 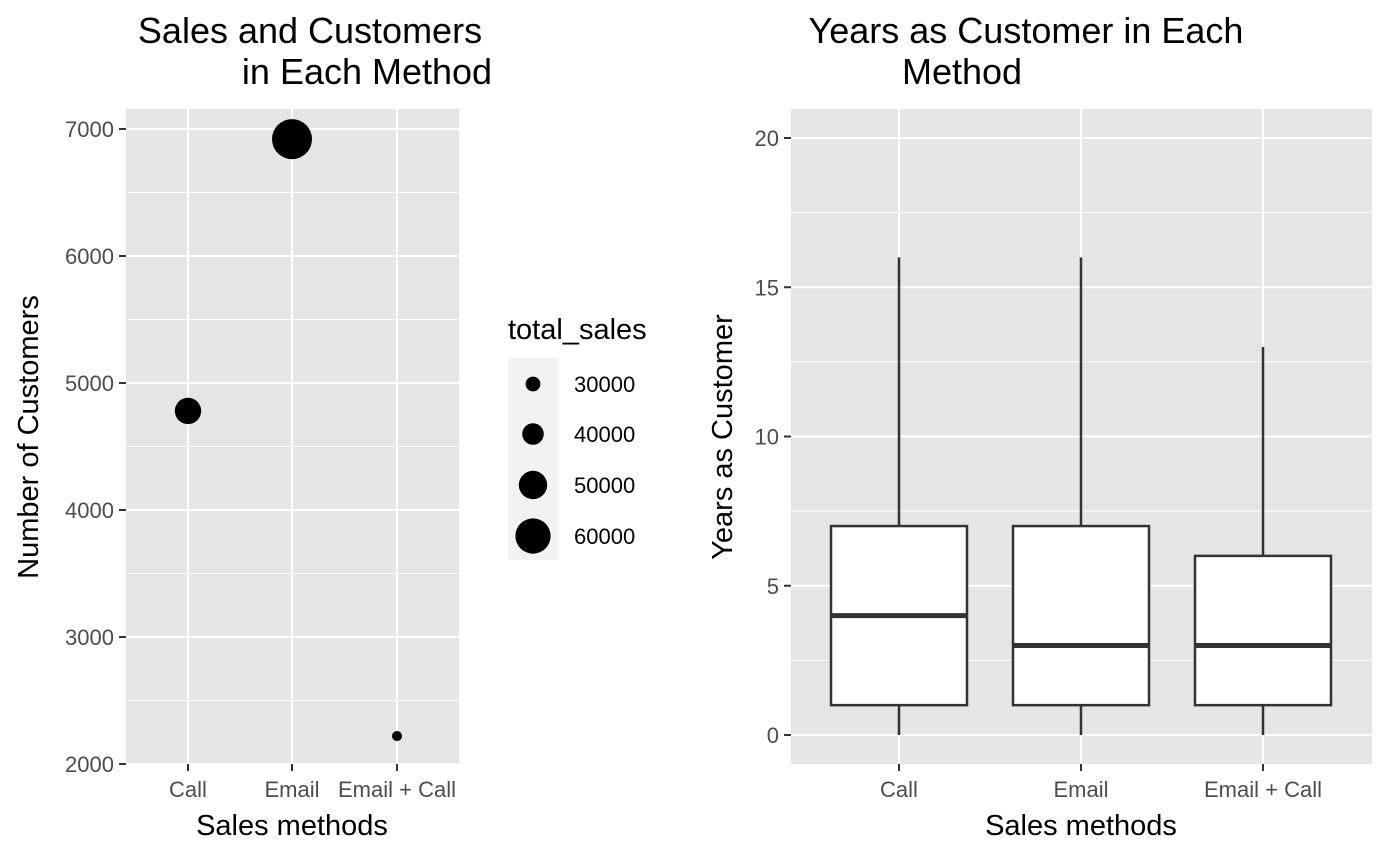 What do you see at coordinates (604, 434) in the screenshot?
I see `legend-label: 40000` at bounding box center [604, 434].